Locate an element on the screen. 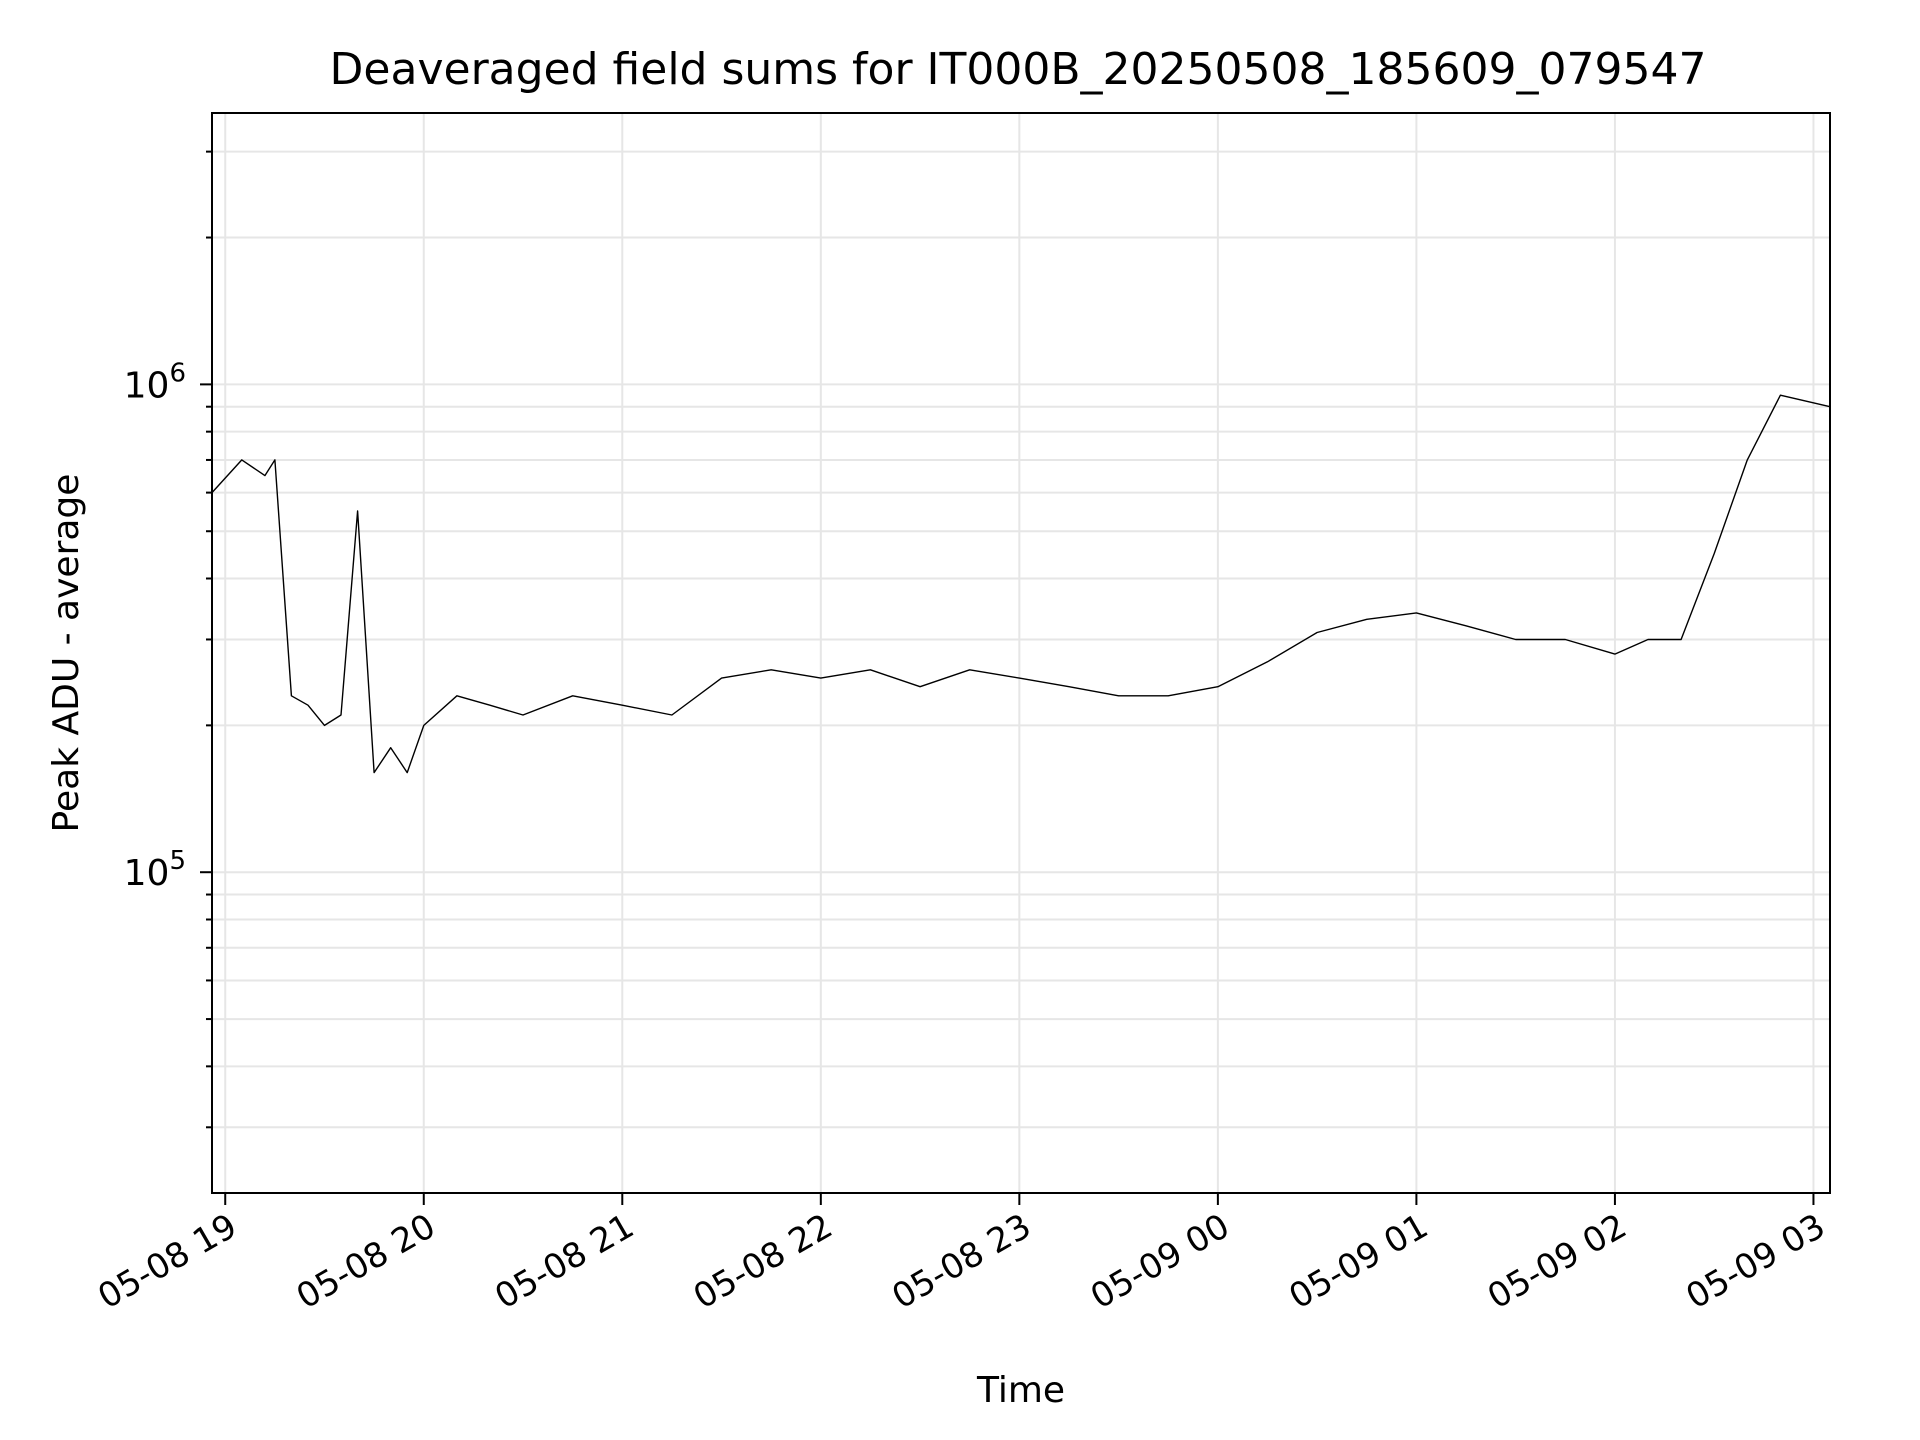 Image resolution: width=1920 pixels, height=1440 pixels. x-tick-label: 05-09 01 is located at coordinates (1359, 1261).